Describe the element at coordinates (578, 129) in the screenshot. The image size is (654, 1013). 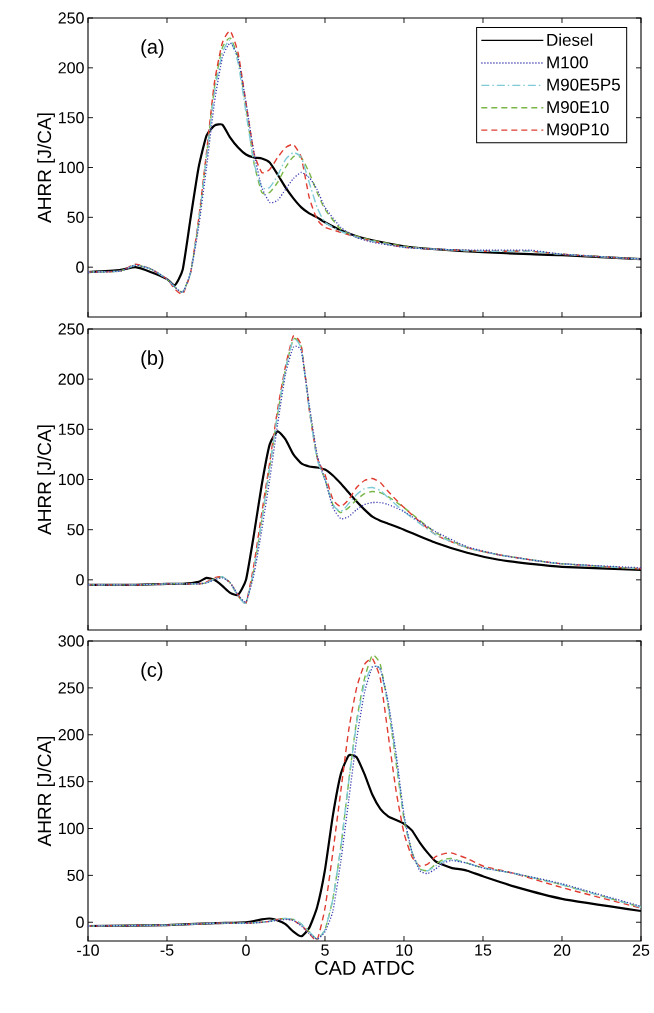
I see `legend-label: M90P10` at that location.